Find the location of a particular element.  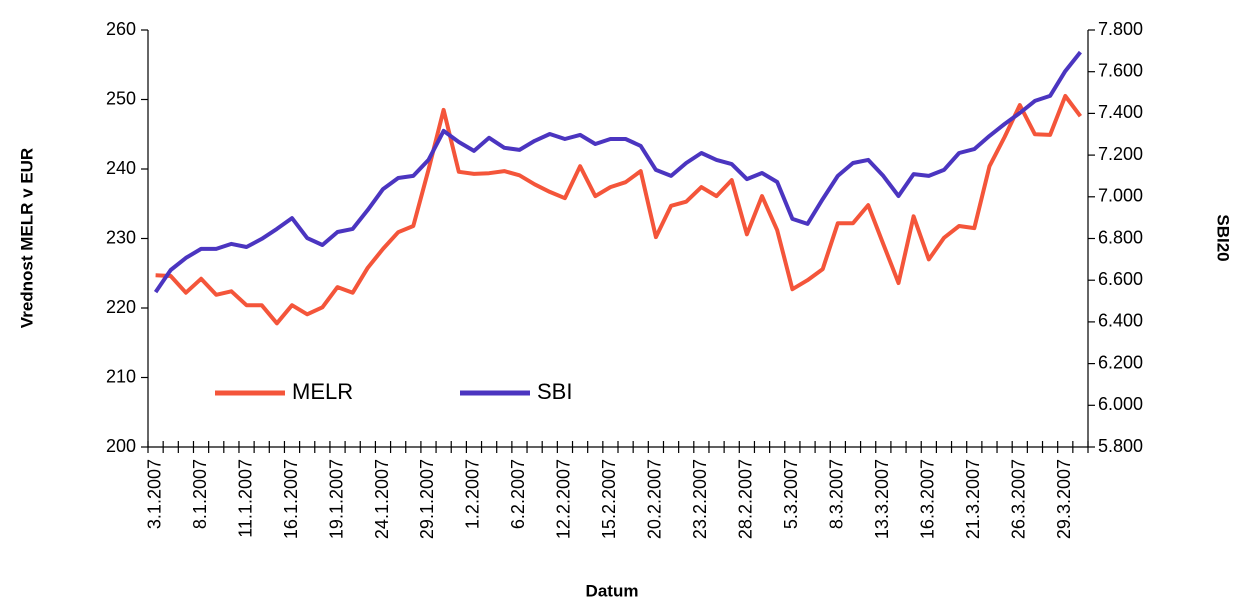

x-tick-label: 3.1.2007 is located at coordinates (154, 494).